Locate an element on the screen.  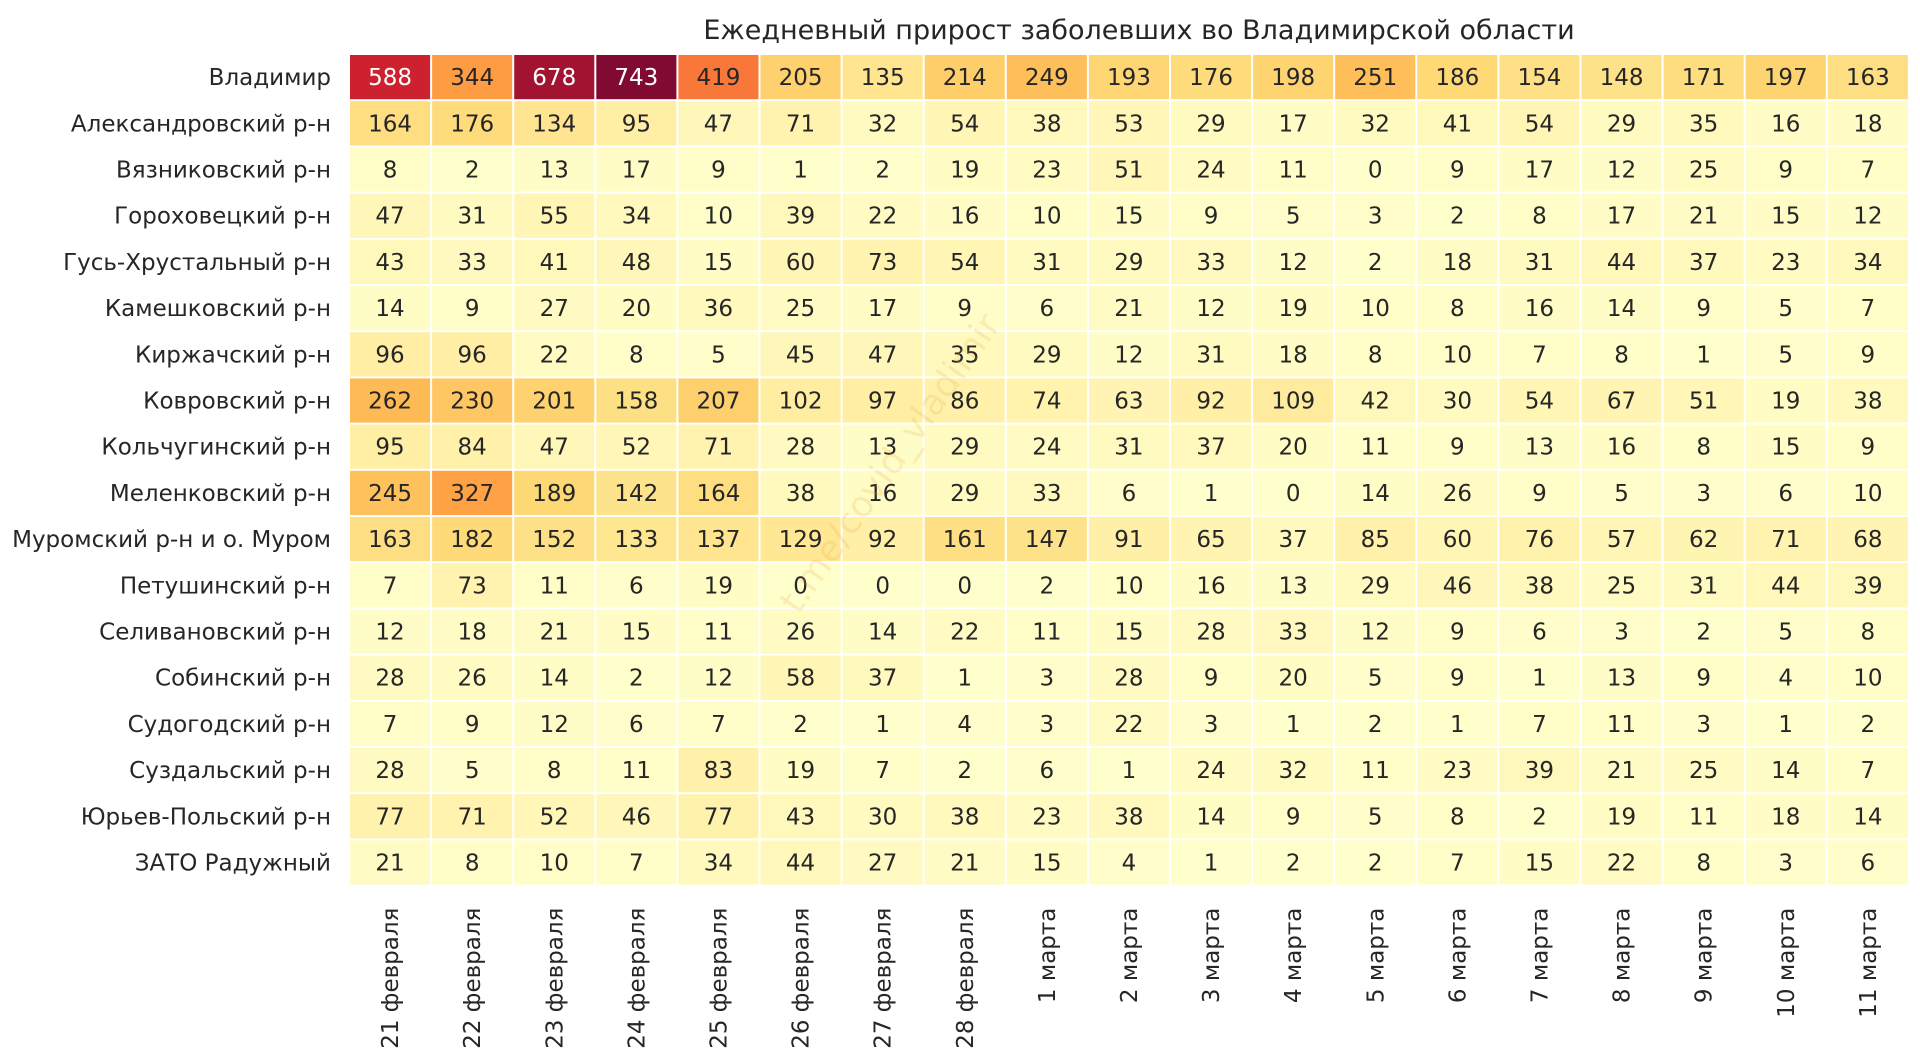
cell-value: 15 is located at coordinates (1785, 217).